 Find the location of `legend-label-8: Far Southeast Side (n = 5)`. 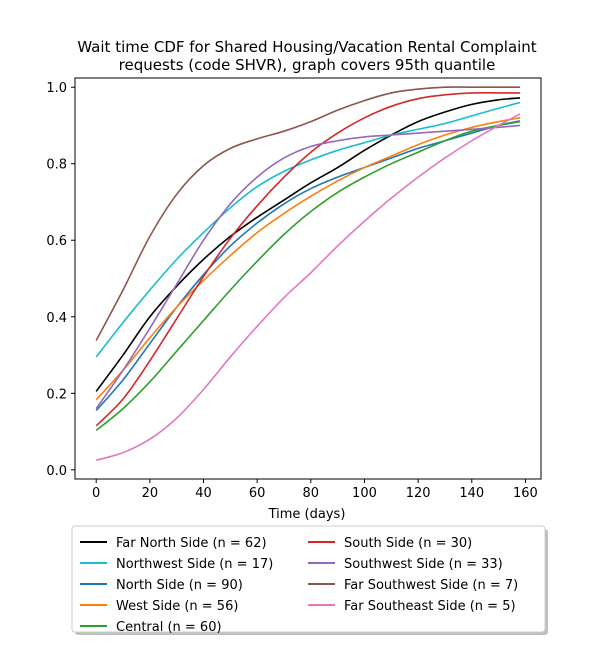

legend-label-8: Far Southeast Side (n = 5) is located at coordinates (430, 606).